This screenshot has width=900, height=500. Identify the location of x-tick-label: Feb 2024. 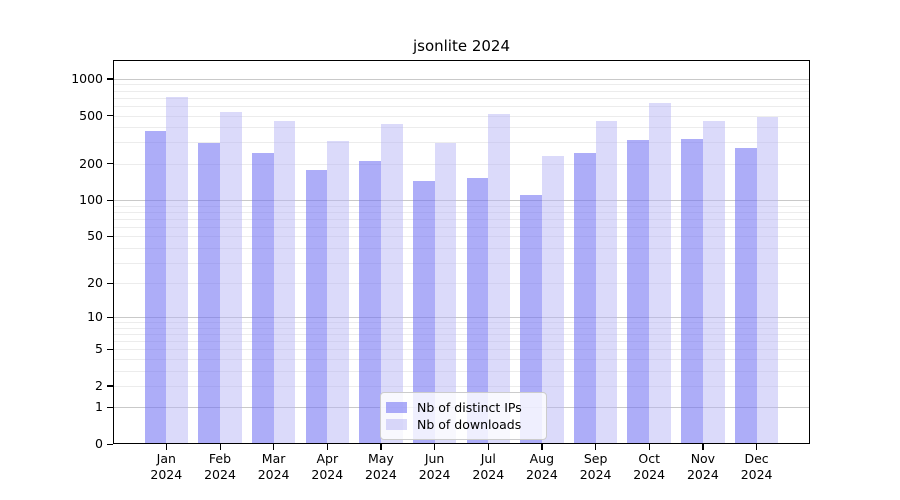
(220, 466).